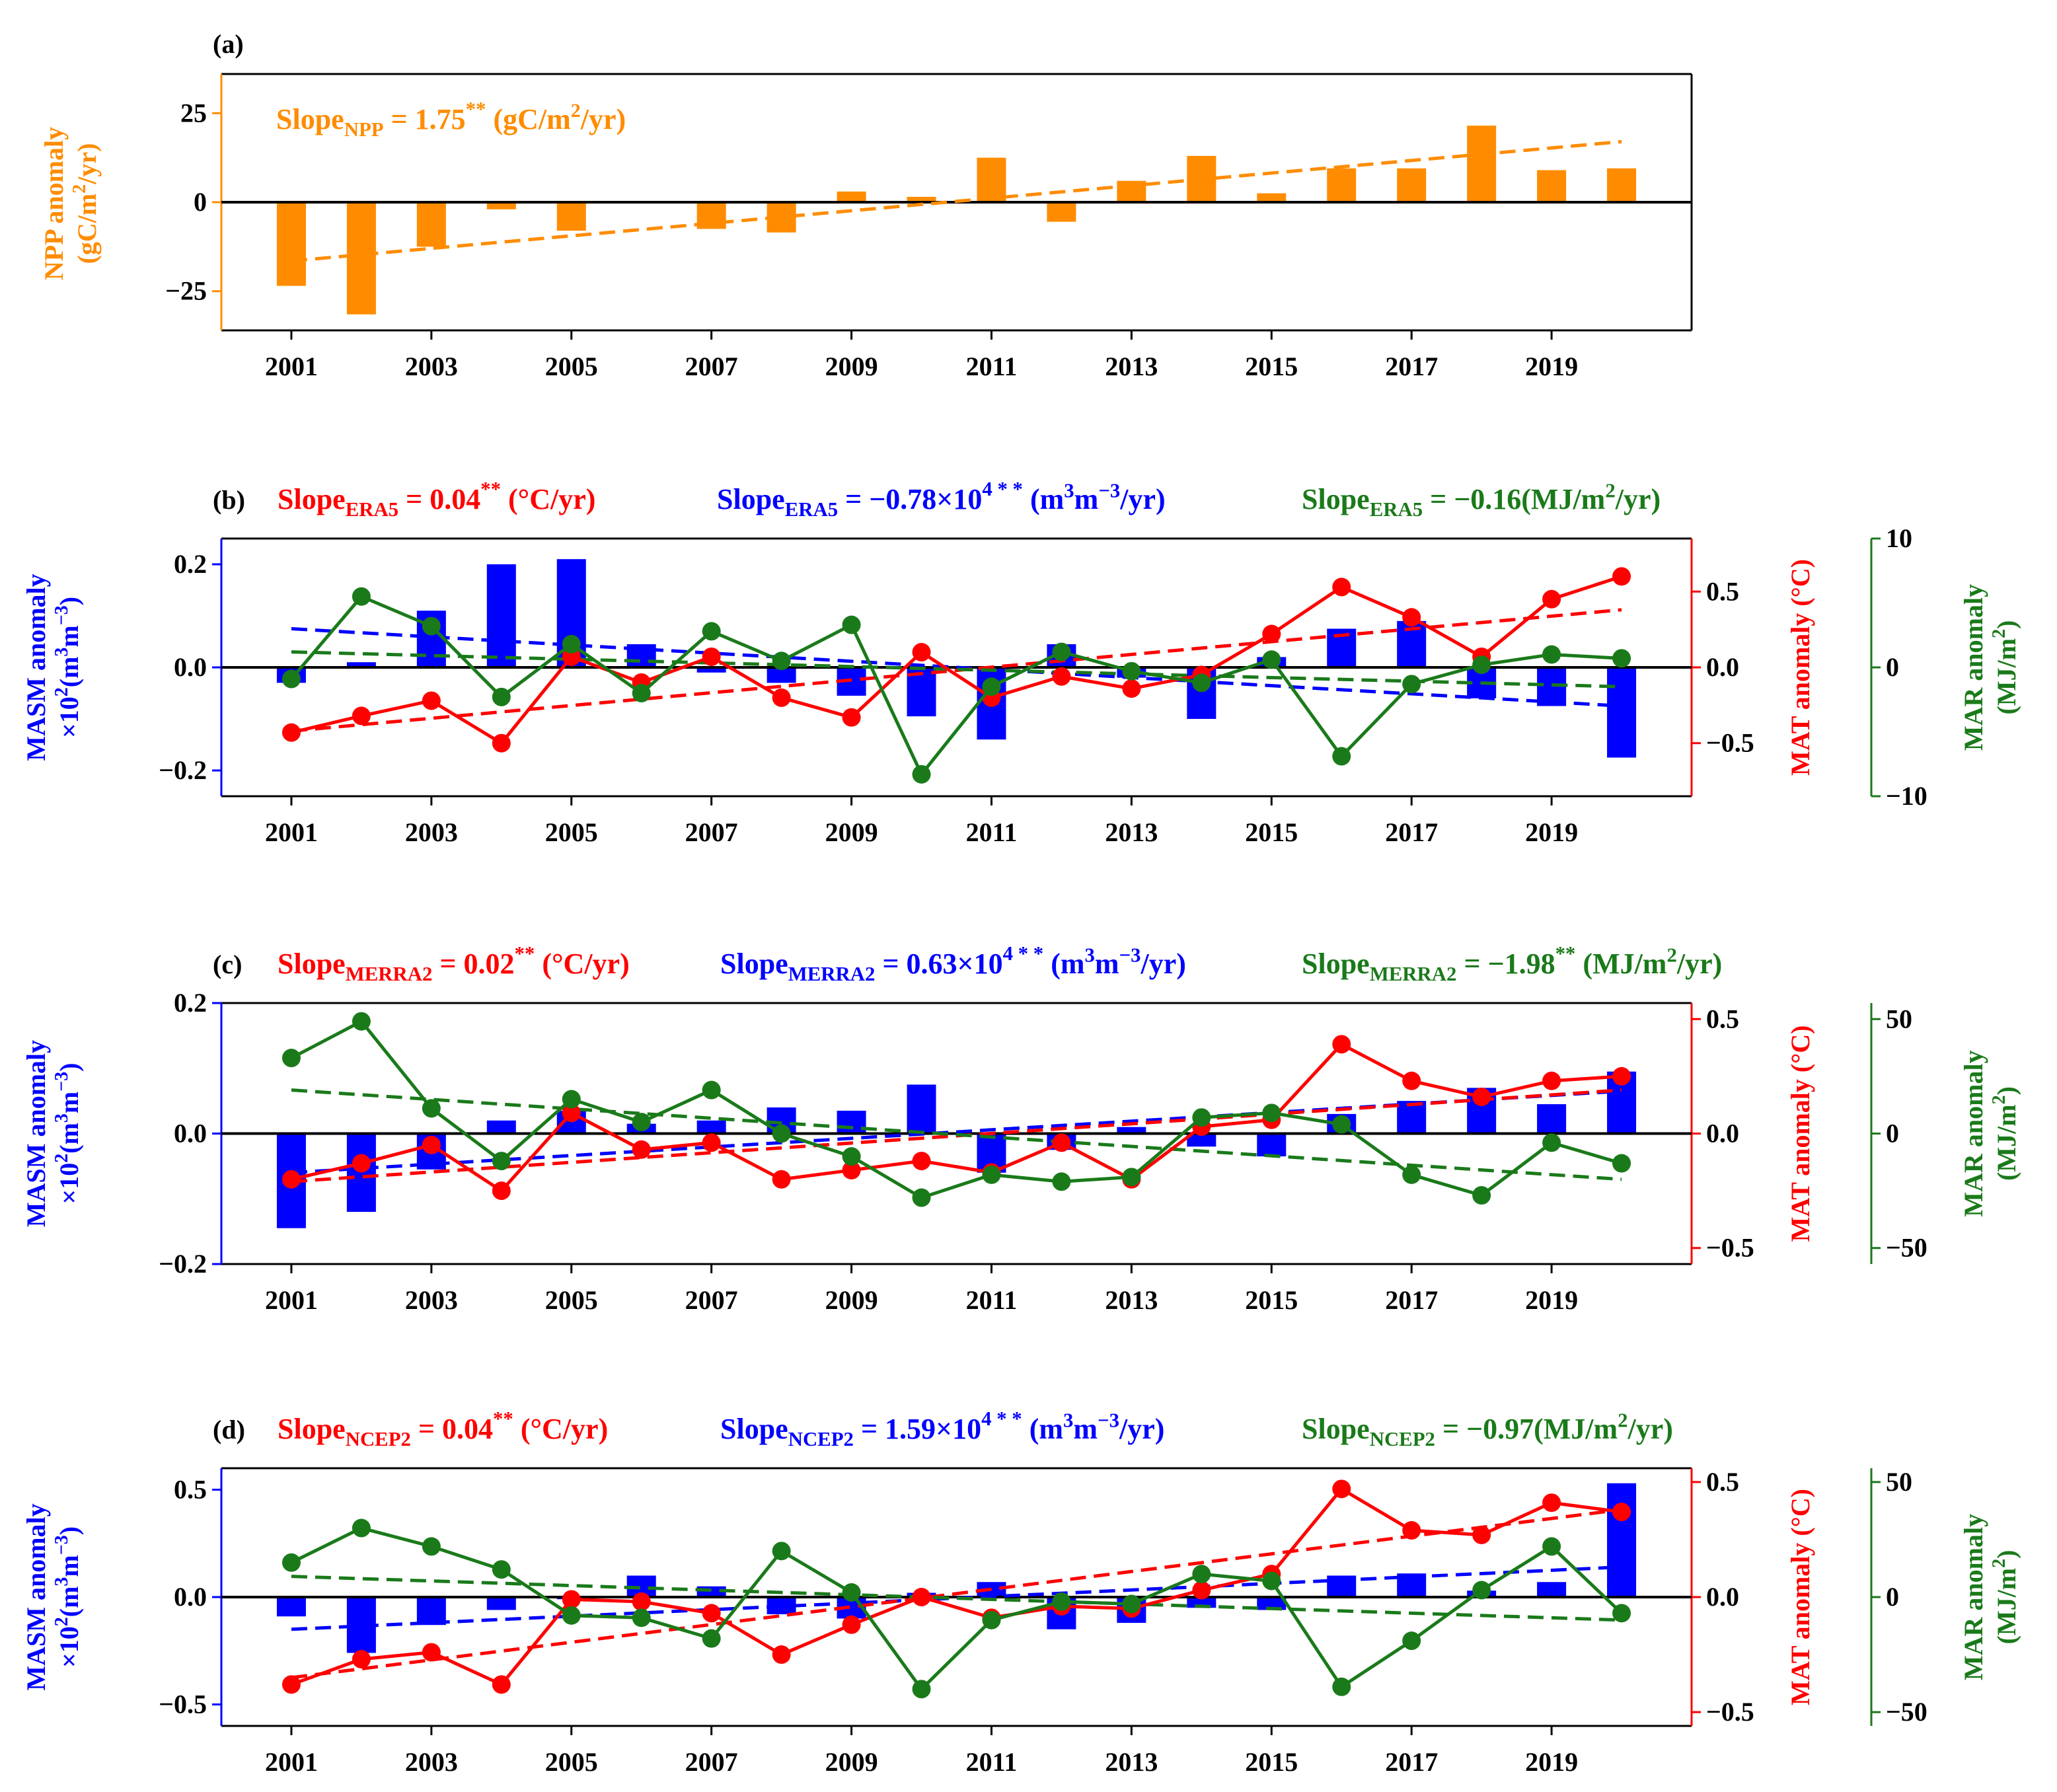 Image resolution: width=2057 pixels, height=1792 pixels. What do you see at coordinates (68, 1133) in the screenshot?
I see `y-left-axis-label-line: ×102(m3m−3)` at bounding box center [68, 1133].